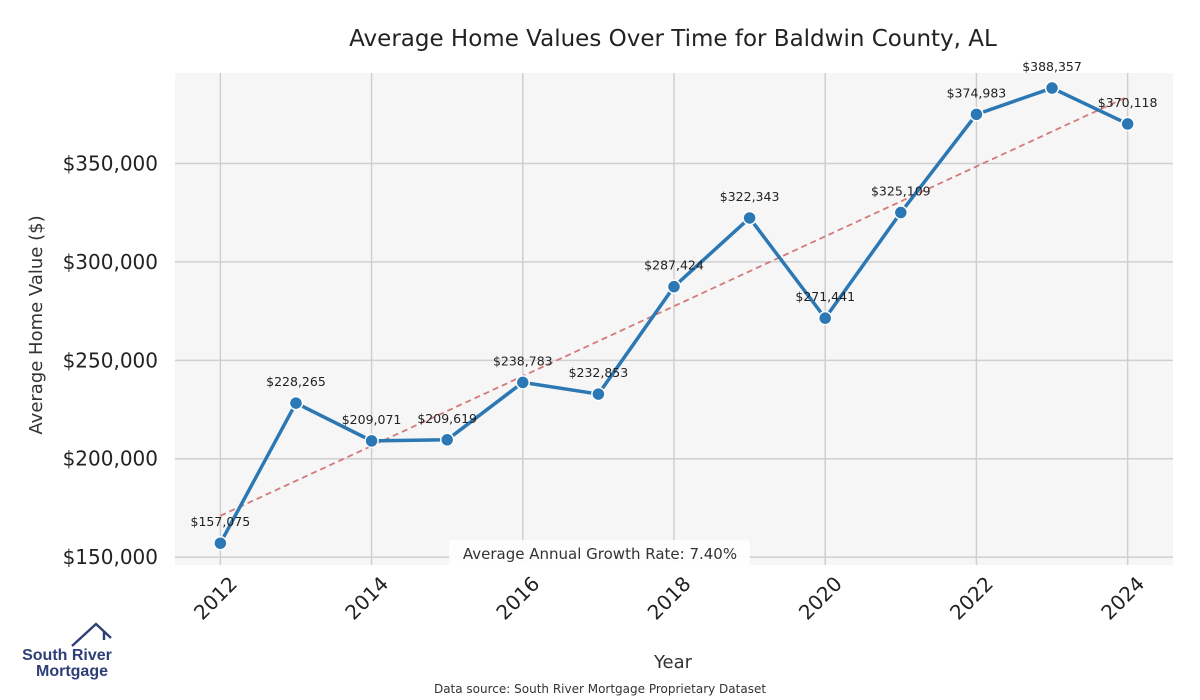 This screenshot has height=700, width=1200. I want to click on data-label: $209,071, so click(372, 419).